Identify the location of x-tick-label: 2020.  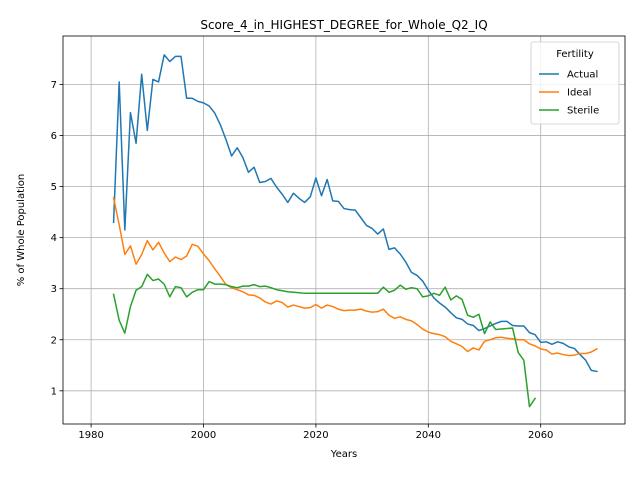
(315, 435).